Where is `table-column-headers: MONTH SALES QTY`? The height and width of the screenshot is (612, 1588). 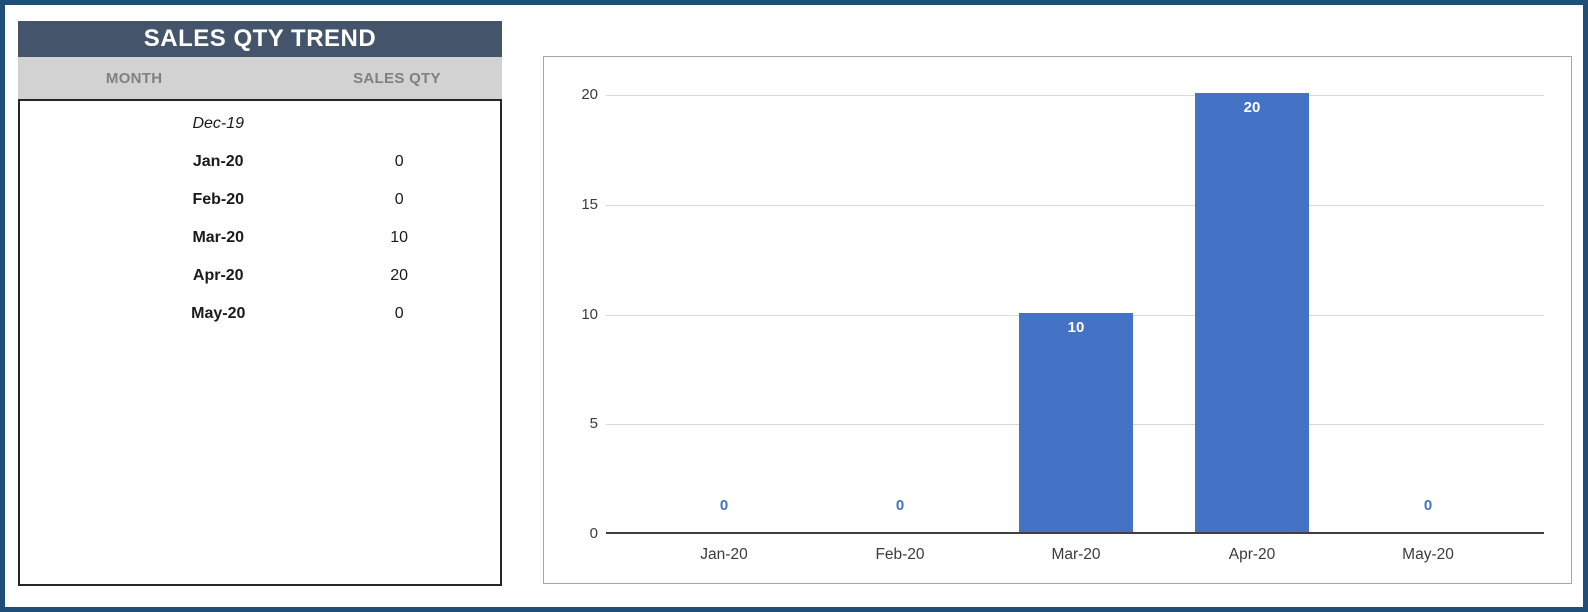 table-column-headers: MONTH SALES QTY is located at coordinates (260, 78).